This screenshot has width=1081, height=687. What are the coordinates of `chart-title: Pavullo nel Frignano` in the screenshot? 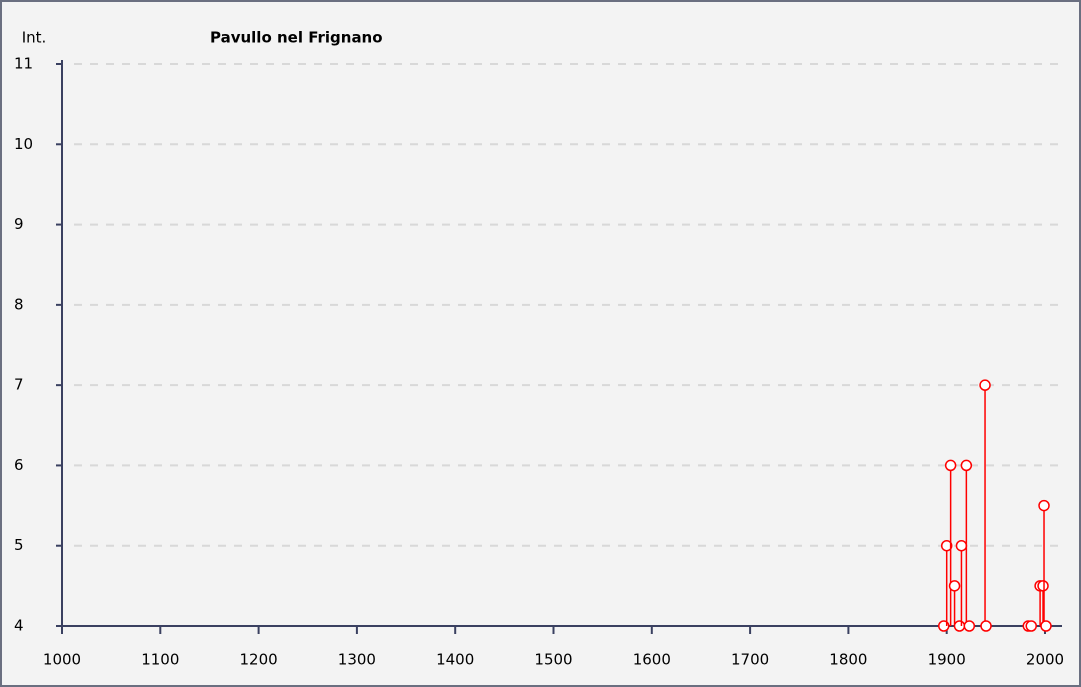 It's located at (296, 38).